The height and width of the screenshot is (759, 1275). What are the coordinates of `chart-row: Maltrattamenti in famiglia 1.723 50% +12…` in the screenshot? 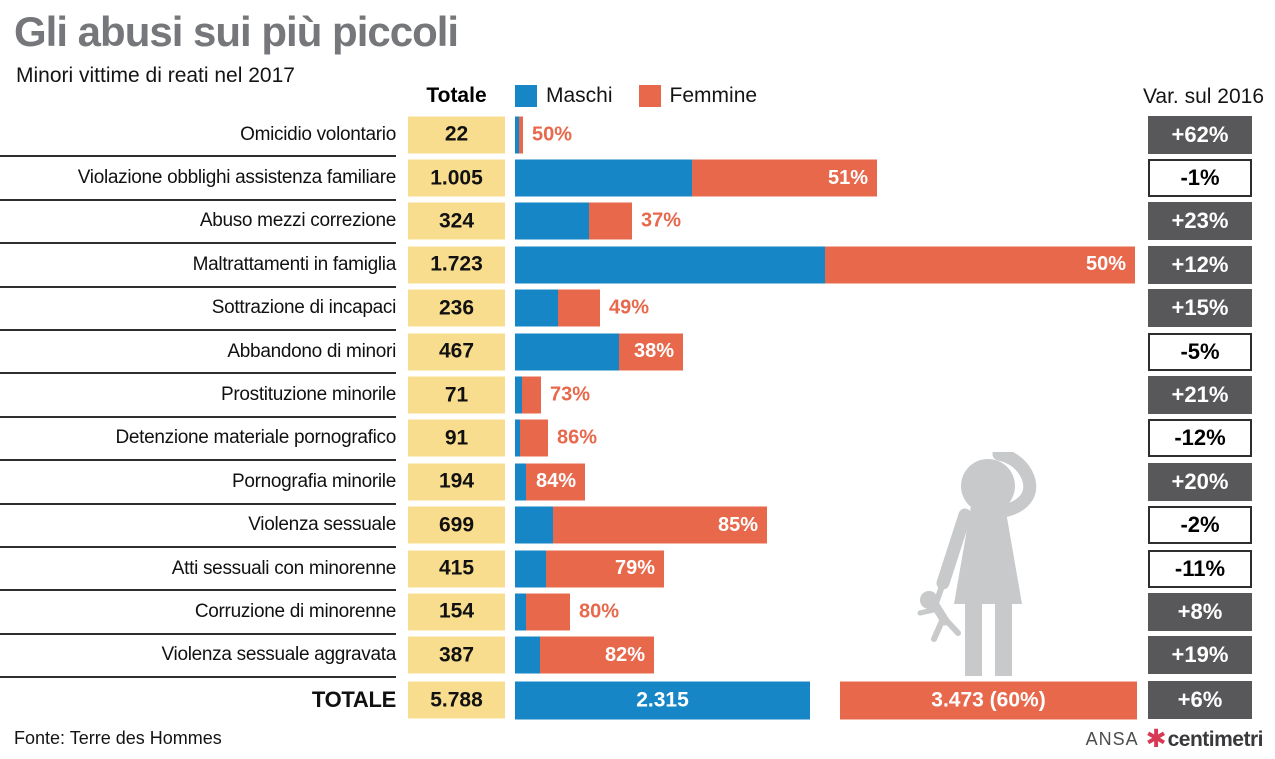 It's located at (637, 265).